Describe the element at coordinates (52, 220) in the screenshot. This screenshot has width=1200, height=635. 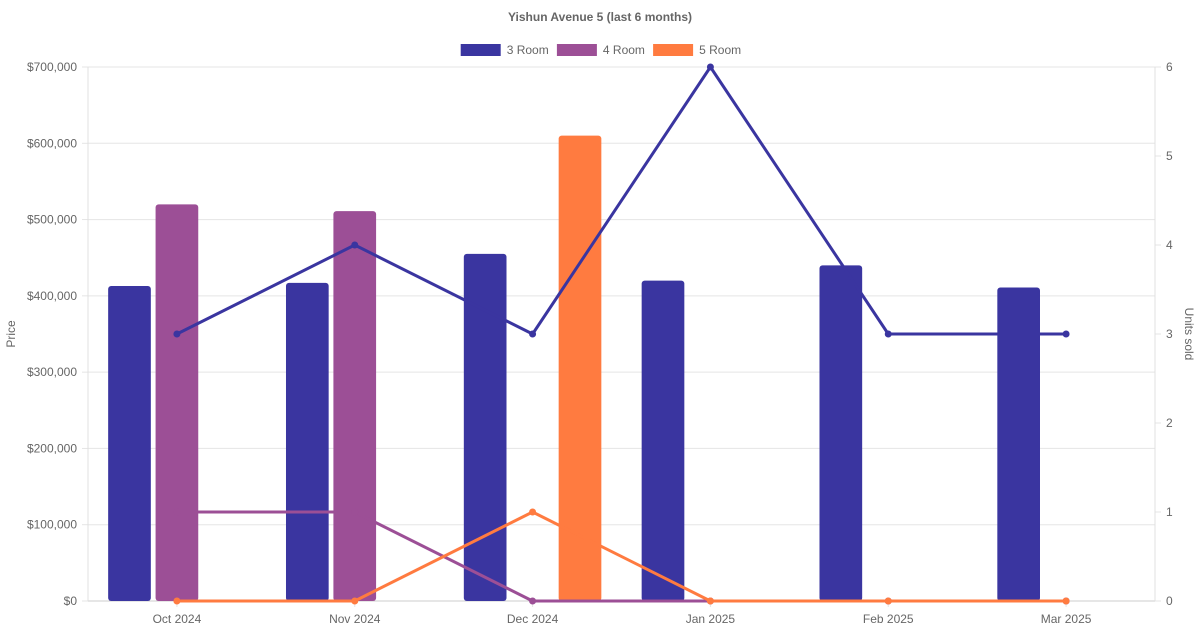
I see `y-tick-label: $500,000` at that location.